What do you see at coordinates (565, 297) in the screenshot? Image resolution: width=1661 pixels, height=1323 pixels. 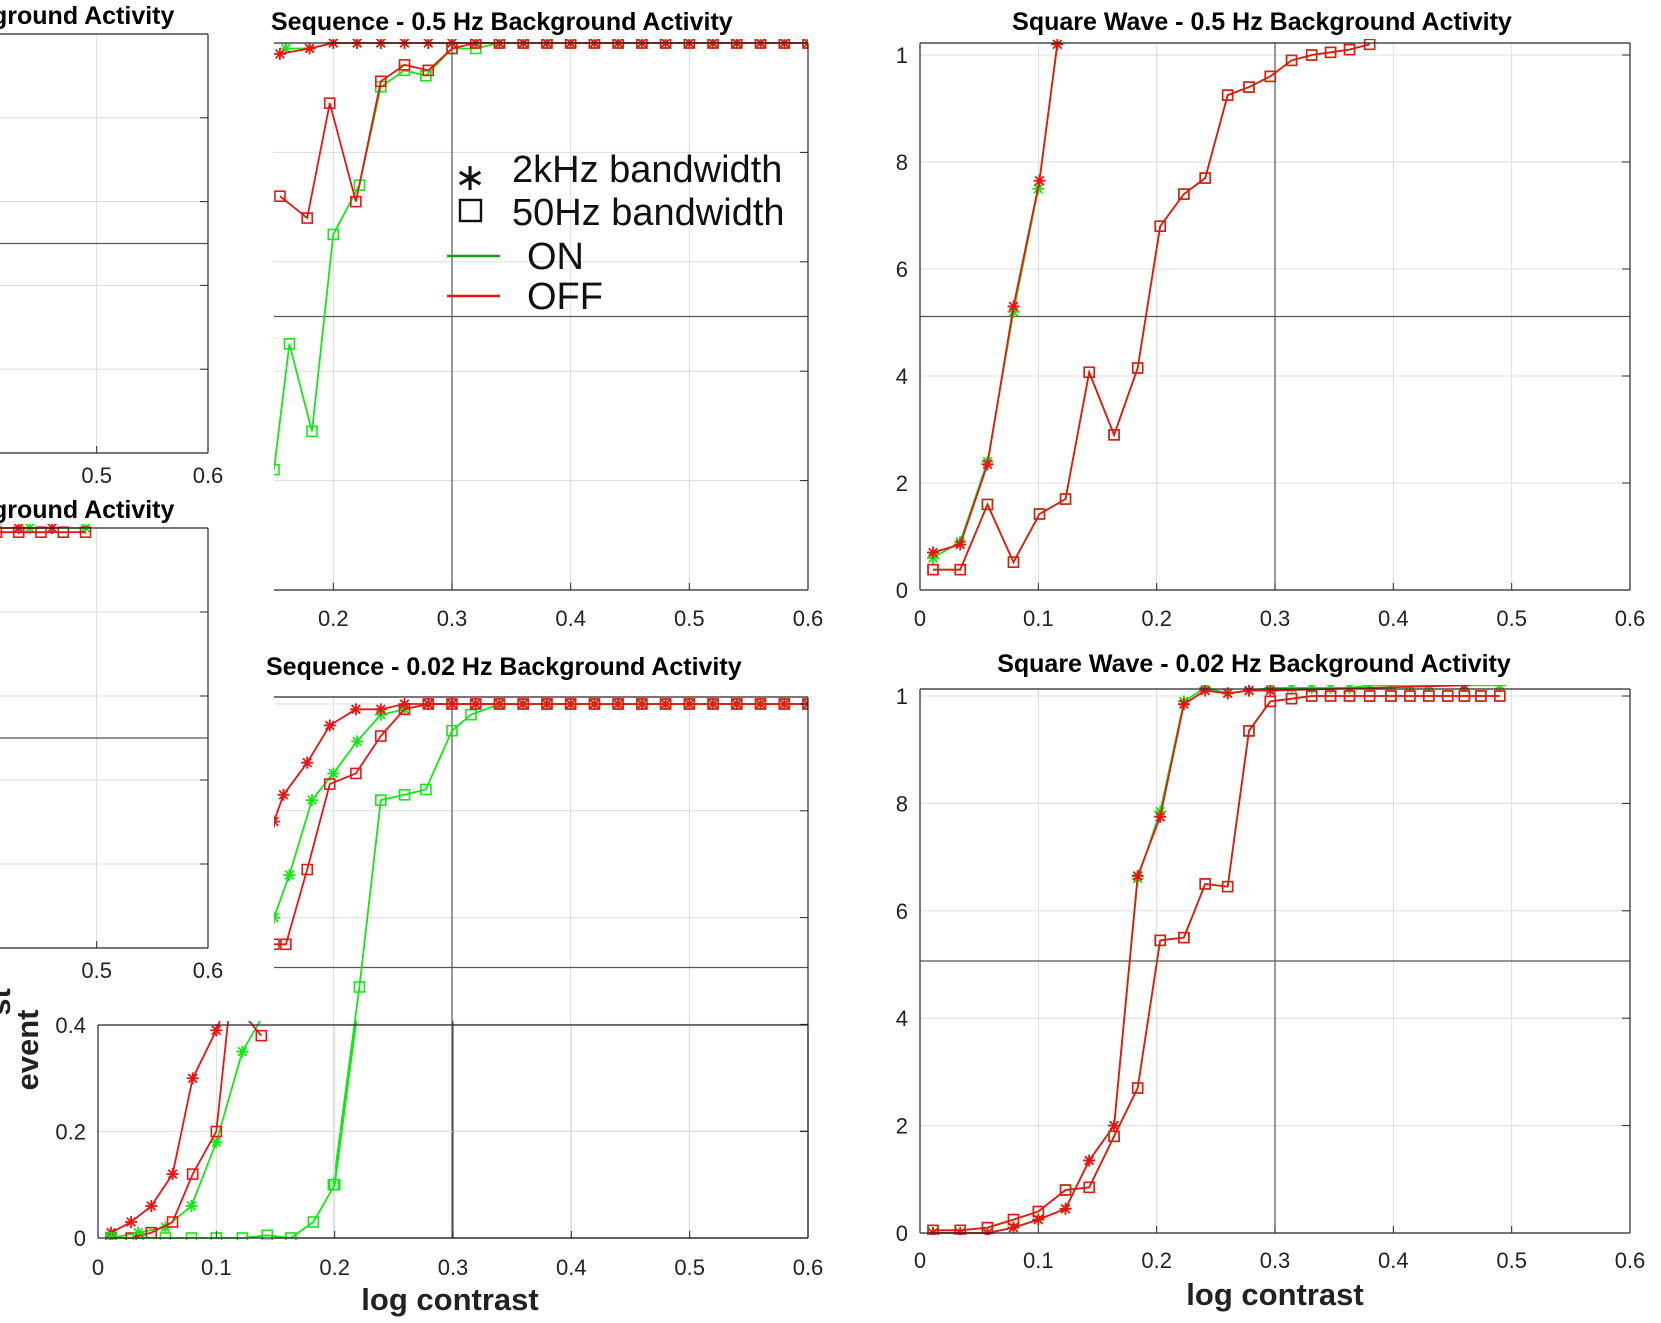 I see `legend-label-off: OFF` at bounding box center [565, 297].